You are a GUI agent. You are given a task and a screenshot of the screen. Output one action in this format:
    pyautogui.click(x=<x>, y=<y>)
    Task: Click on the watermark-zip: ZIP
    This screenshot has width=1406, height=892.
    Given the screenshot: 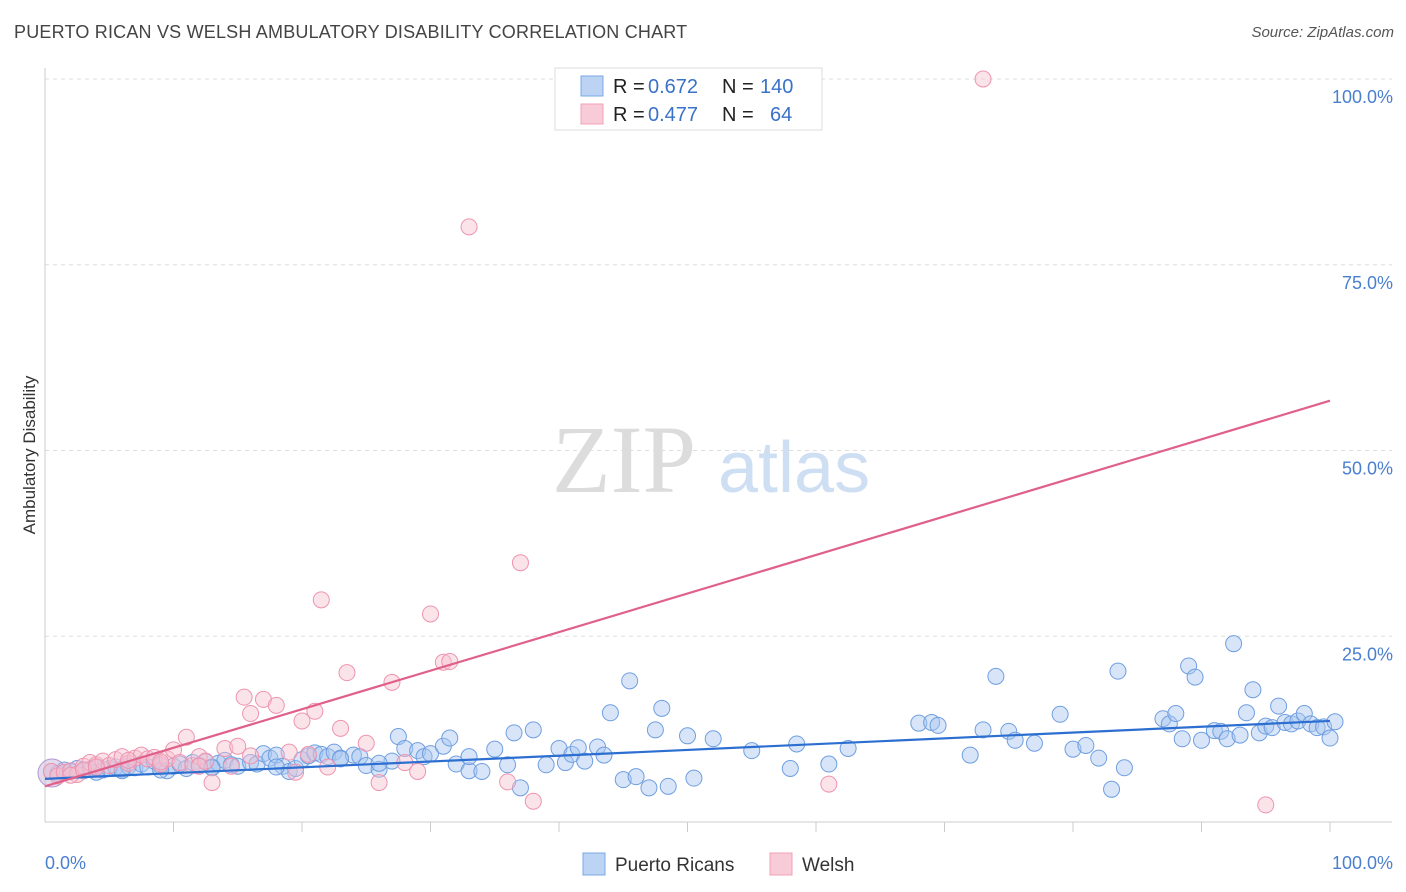 What is the action you would take?
    pyautogui.click(x=624, y=459)
    